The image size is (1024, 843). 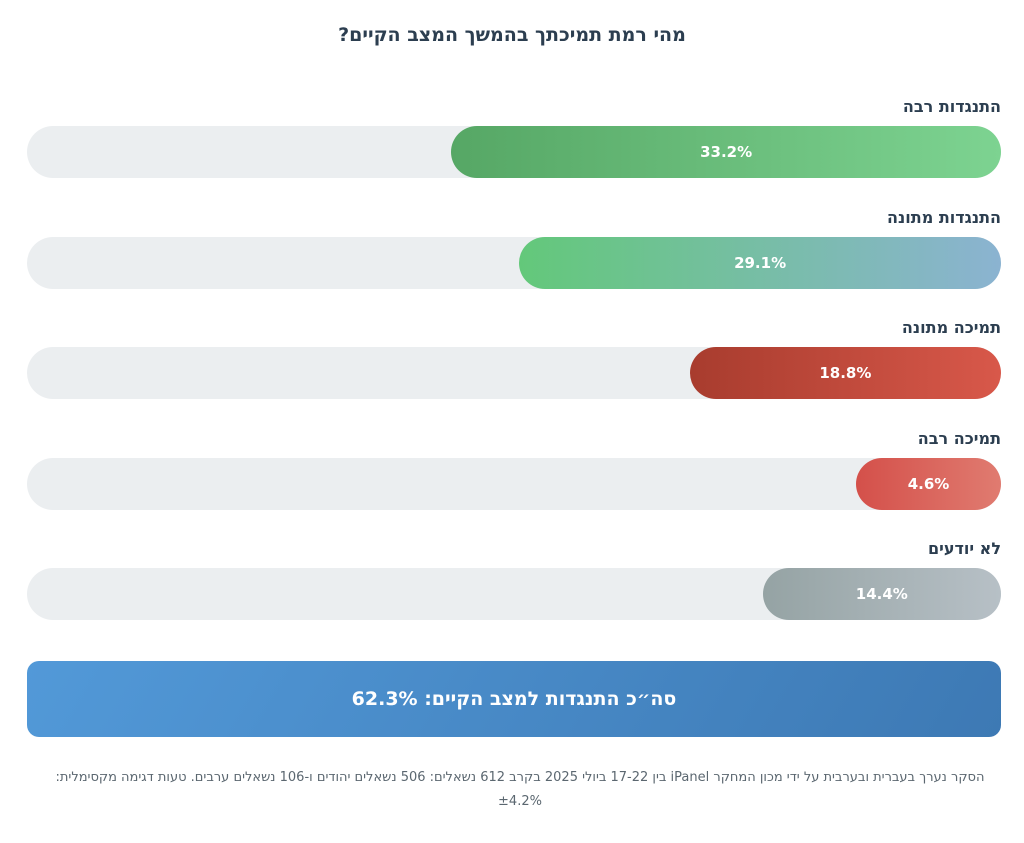 I want to click on bar-value-label: 4.6%, so click(x=928, y=483).